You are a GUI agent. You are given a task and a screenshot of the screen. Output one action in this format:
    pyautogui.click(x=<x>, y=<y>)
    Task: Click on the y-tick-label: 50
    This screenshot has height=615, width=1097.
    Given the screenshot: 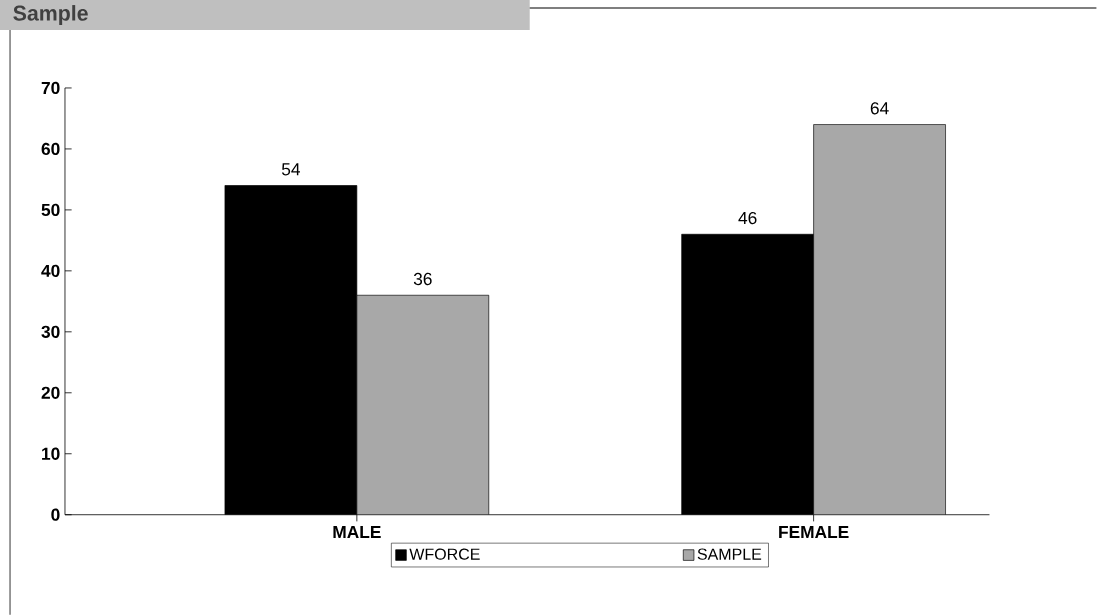 What is the action you would take?
    pyautogui.click(x=50, y=209)
    